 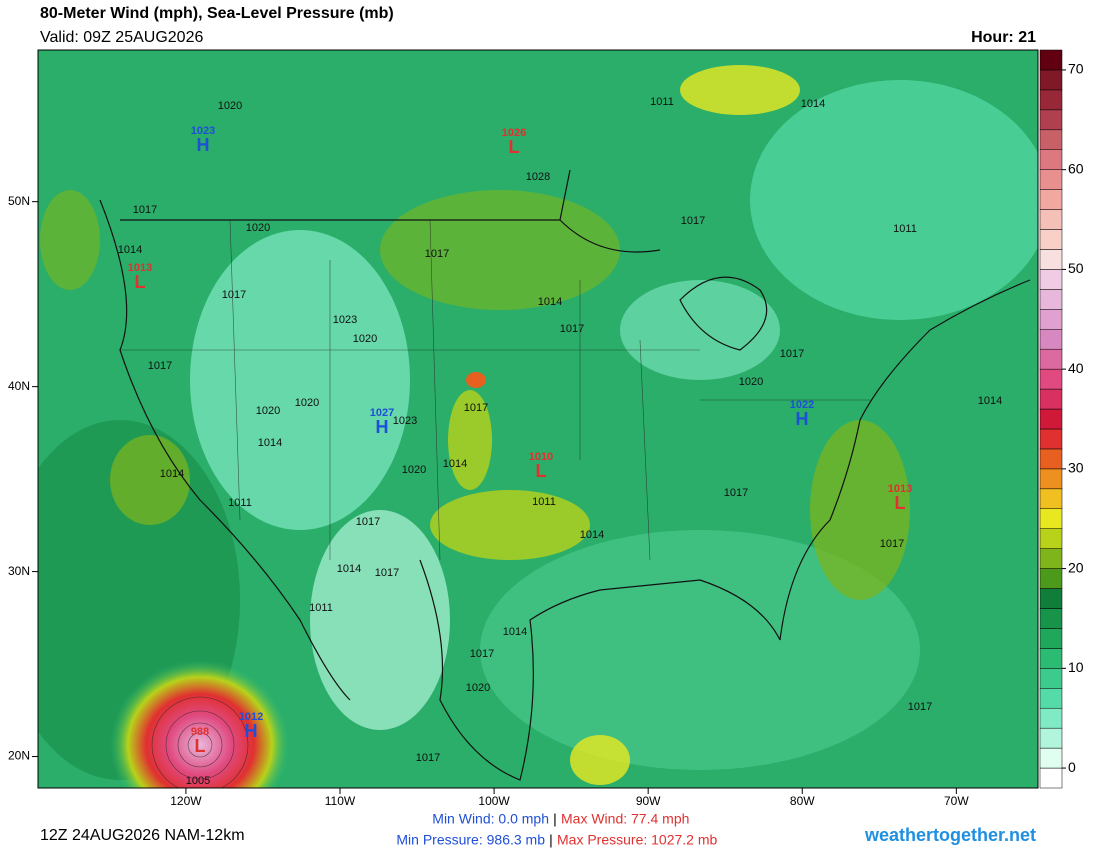 What do you see at coordinates (637, 840) in the screenshot?
I see `max-pressure: Max Pressure: 1027.2 mb` at bounding box center [637, 840].